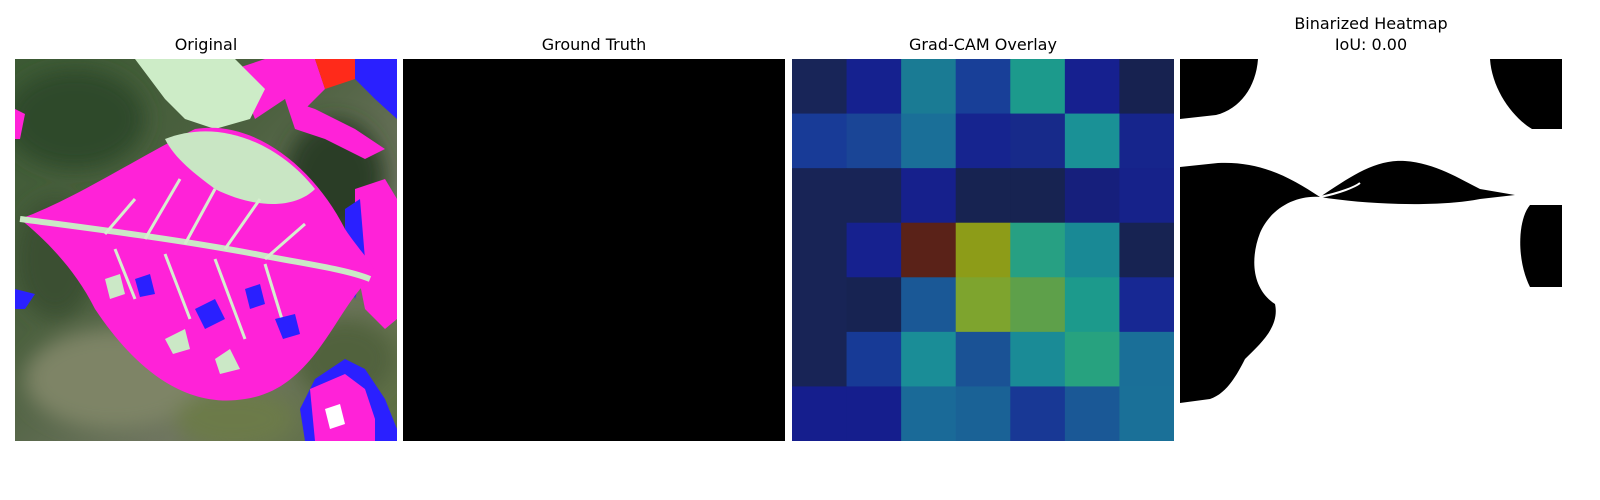  What do you see at coordinates (1371, 23) in the screenshot?
I see `binarized-title: Binarized Heatmap` at bounding box center [1371, 23].